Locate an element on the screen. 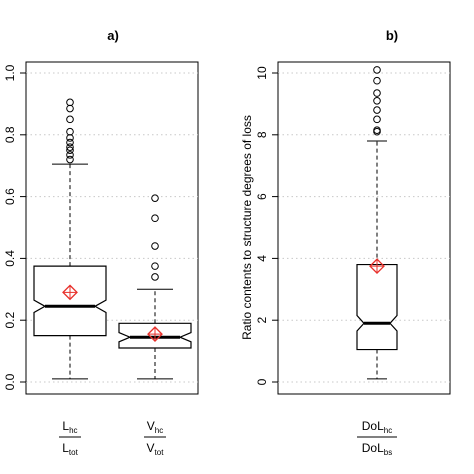 This screenshot has width=474, height=474. label-denominator: Vtot is located at coordinates (156, 449).